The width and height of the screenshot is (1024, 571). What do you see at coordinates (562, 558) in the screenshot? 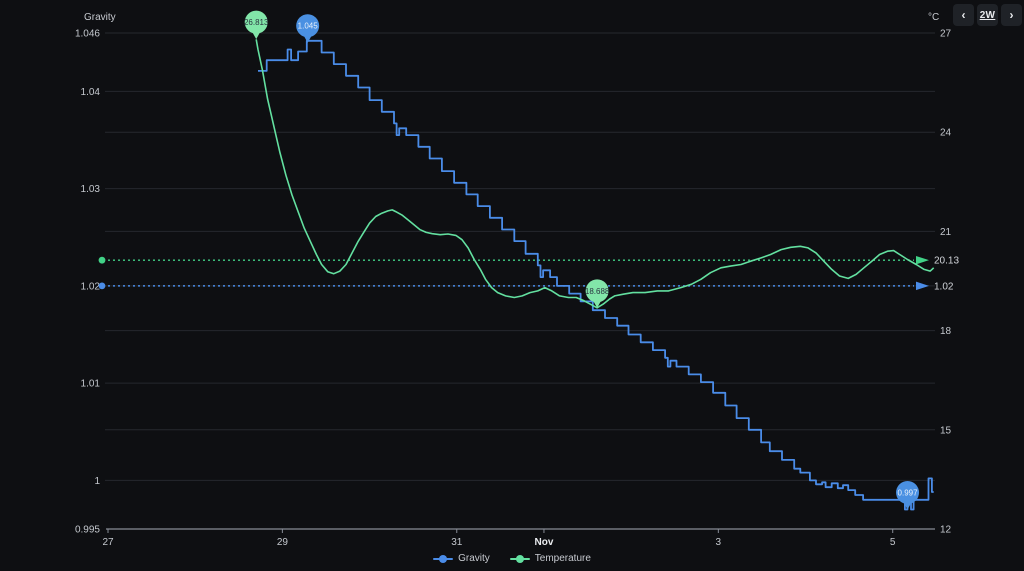
I see `legend-label-temperature: Temperature` at bounding box center [562, 558].